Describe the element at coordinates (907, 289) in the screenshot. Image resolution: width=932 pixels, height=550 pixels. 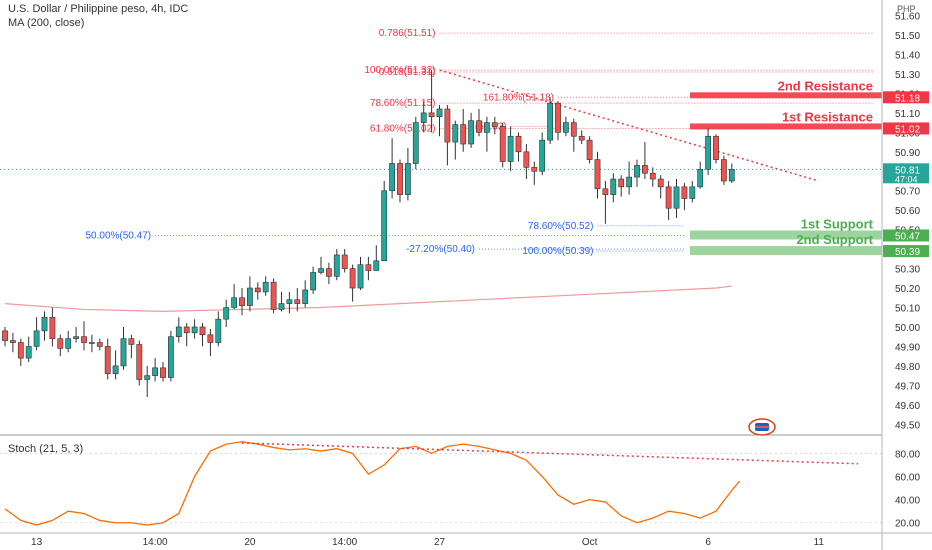
I see `price-tick-label: 50.20` at that location.